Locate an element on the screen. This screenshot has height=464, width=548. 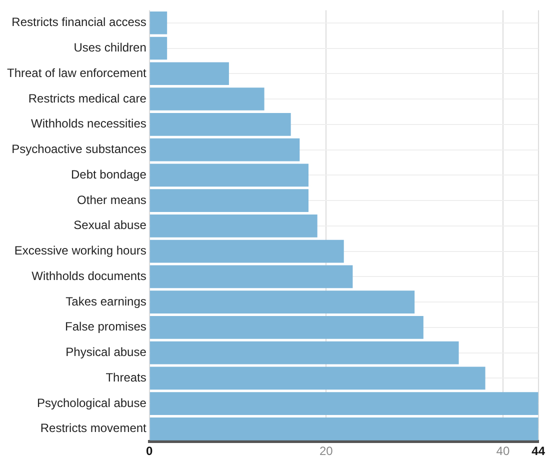
y-tick-label: Psychological abuse is located at coordinates (91, 403).